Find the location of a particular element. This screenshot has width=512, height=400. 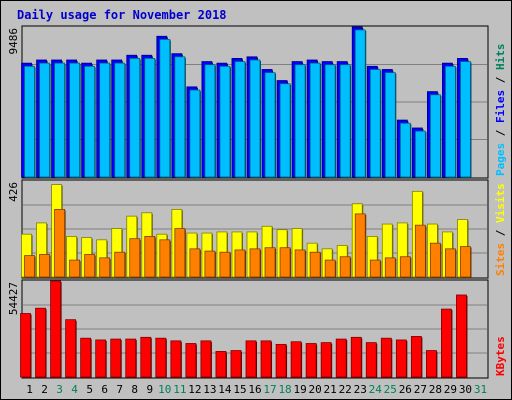

day-label-15: 15 is located at coordinates (239, 389).